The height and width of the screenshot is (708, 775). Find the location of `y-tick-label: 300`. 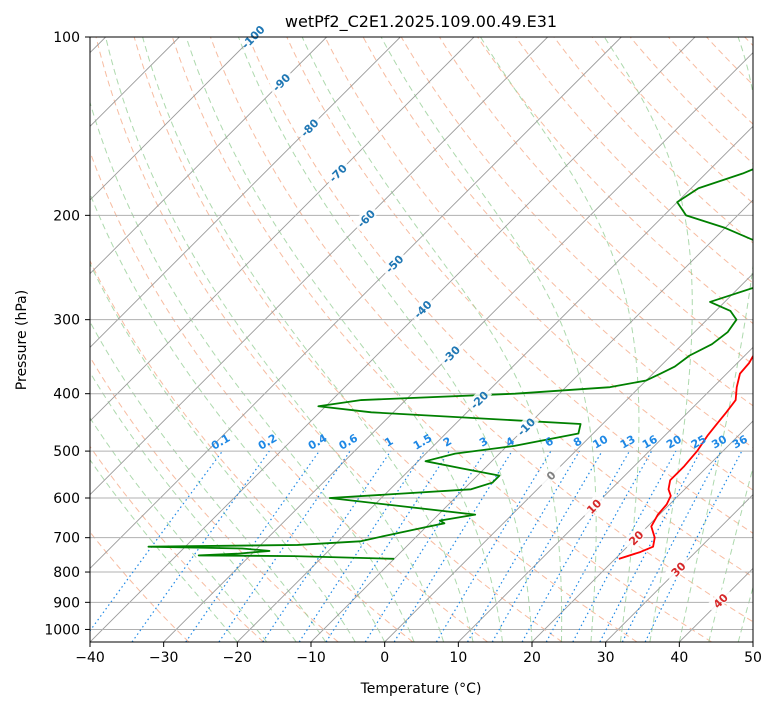

y-tick-label: 300 is located at coordinates (66, 321).